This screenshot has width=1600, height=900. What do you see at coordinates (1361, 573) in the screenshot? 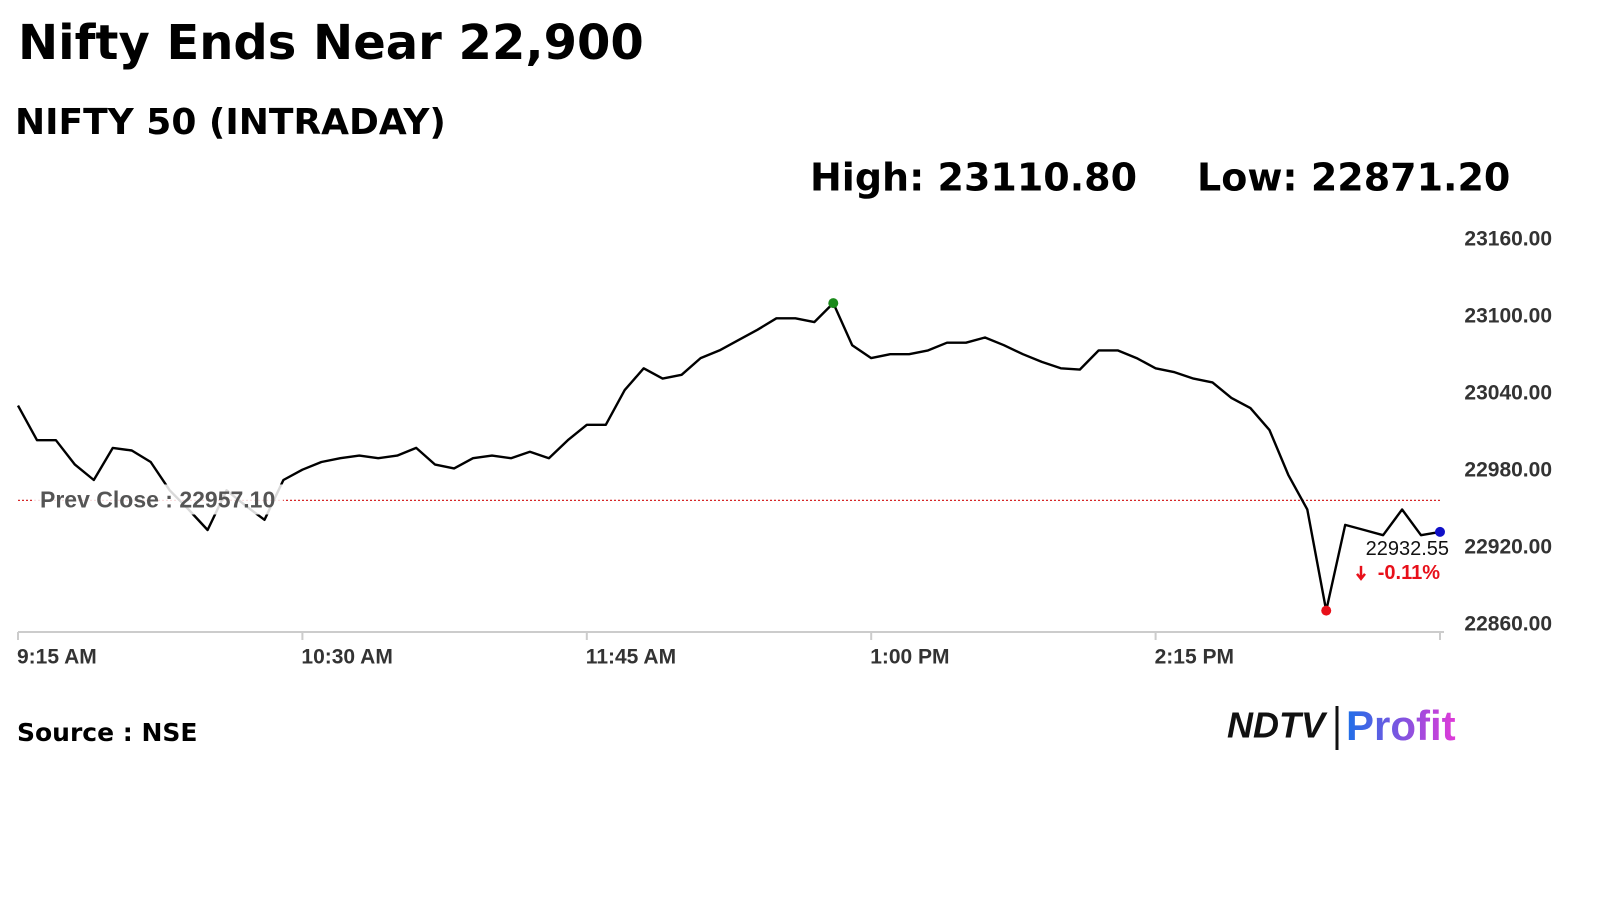
I see `change-arrow` at bounding box center [1361, 573].